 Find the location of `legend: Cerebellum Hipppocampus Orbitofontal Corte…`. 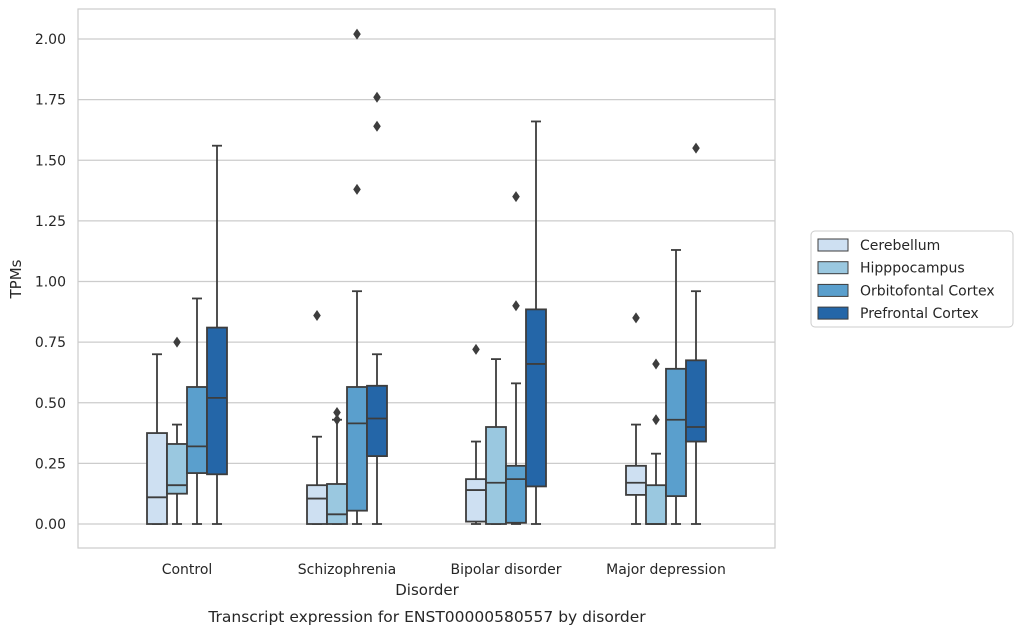

legend: Cerebellum Hipppocampus Orbitofontal Corte… is located at coordinates (912, 279).